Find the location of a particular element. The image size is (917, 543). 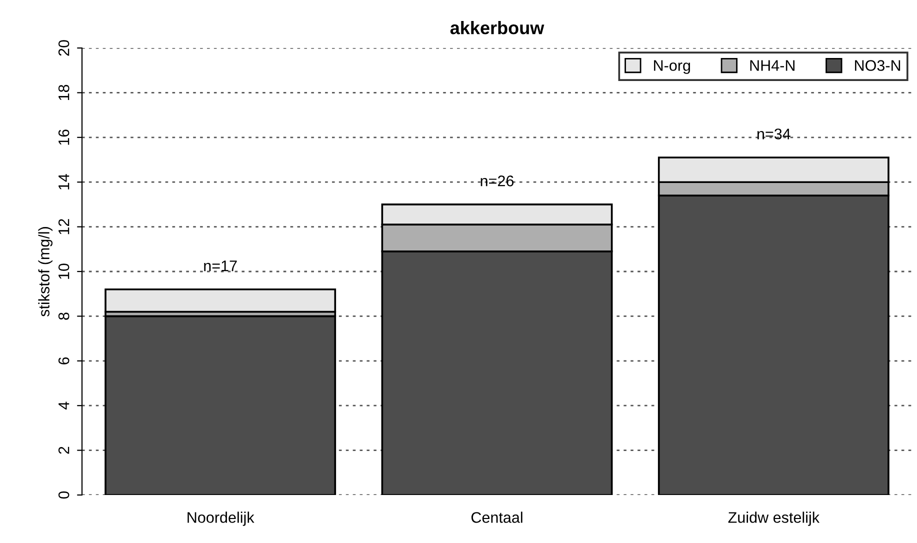

annotation: n=34 is located at coordinates (773, 134).